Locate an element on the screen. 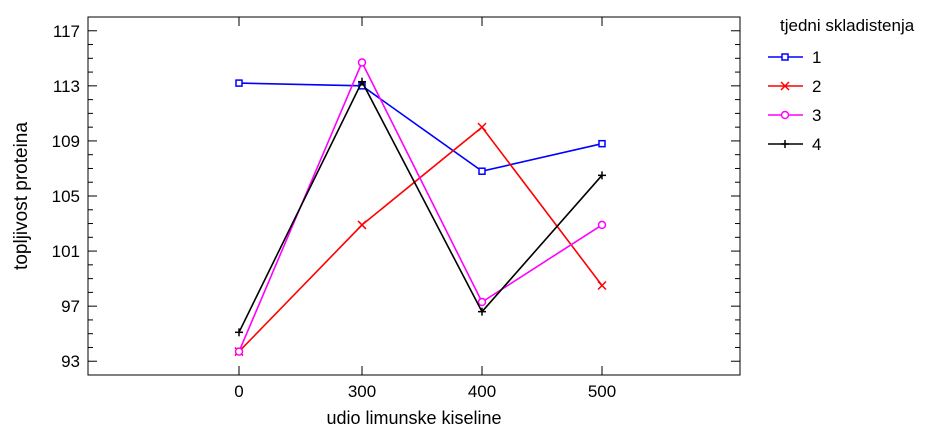 The width and height of the screenshot is (952, 434). y-tick-label: 101 is located at coordinates (66, 251).